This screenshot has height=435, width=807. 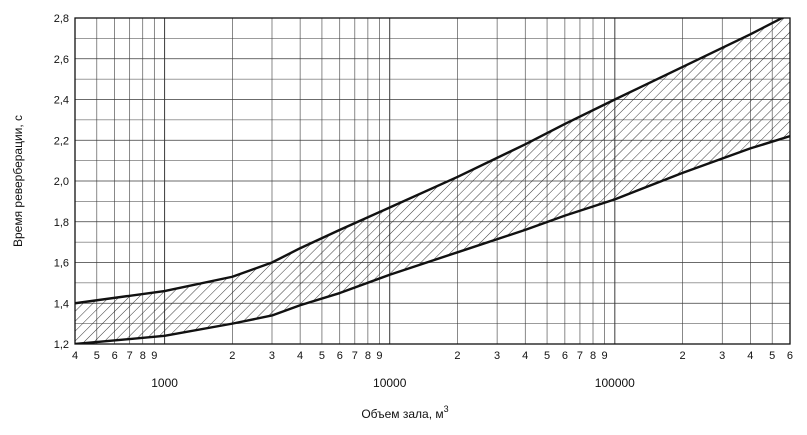 I want to click on y-tick-label: 2,4, so click(x=61, y=101).